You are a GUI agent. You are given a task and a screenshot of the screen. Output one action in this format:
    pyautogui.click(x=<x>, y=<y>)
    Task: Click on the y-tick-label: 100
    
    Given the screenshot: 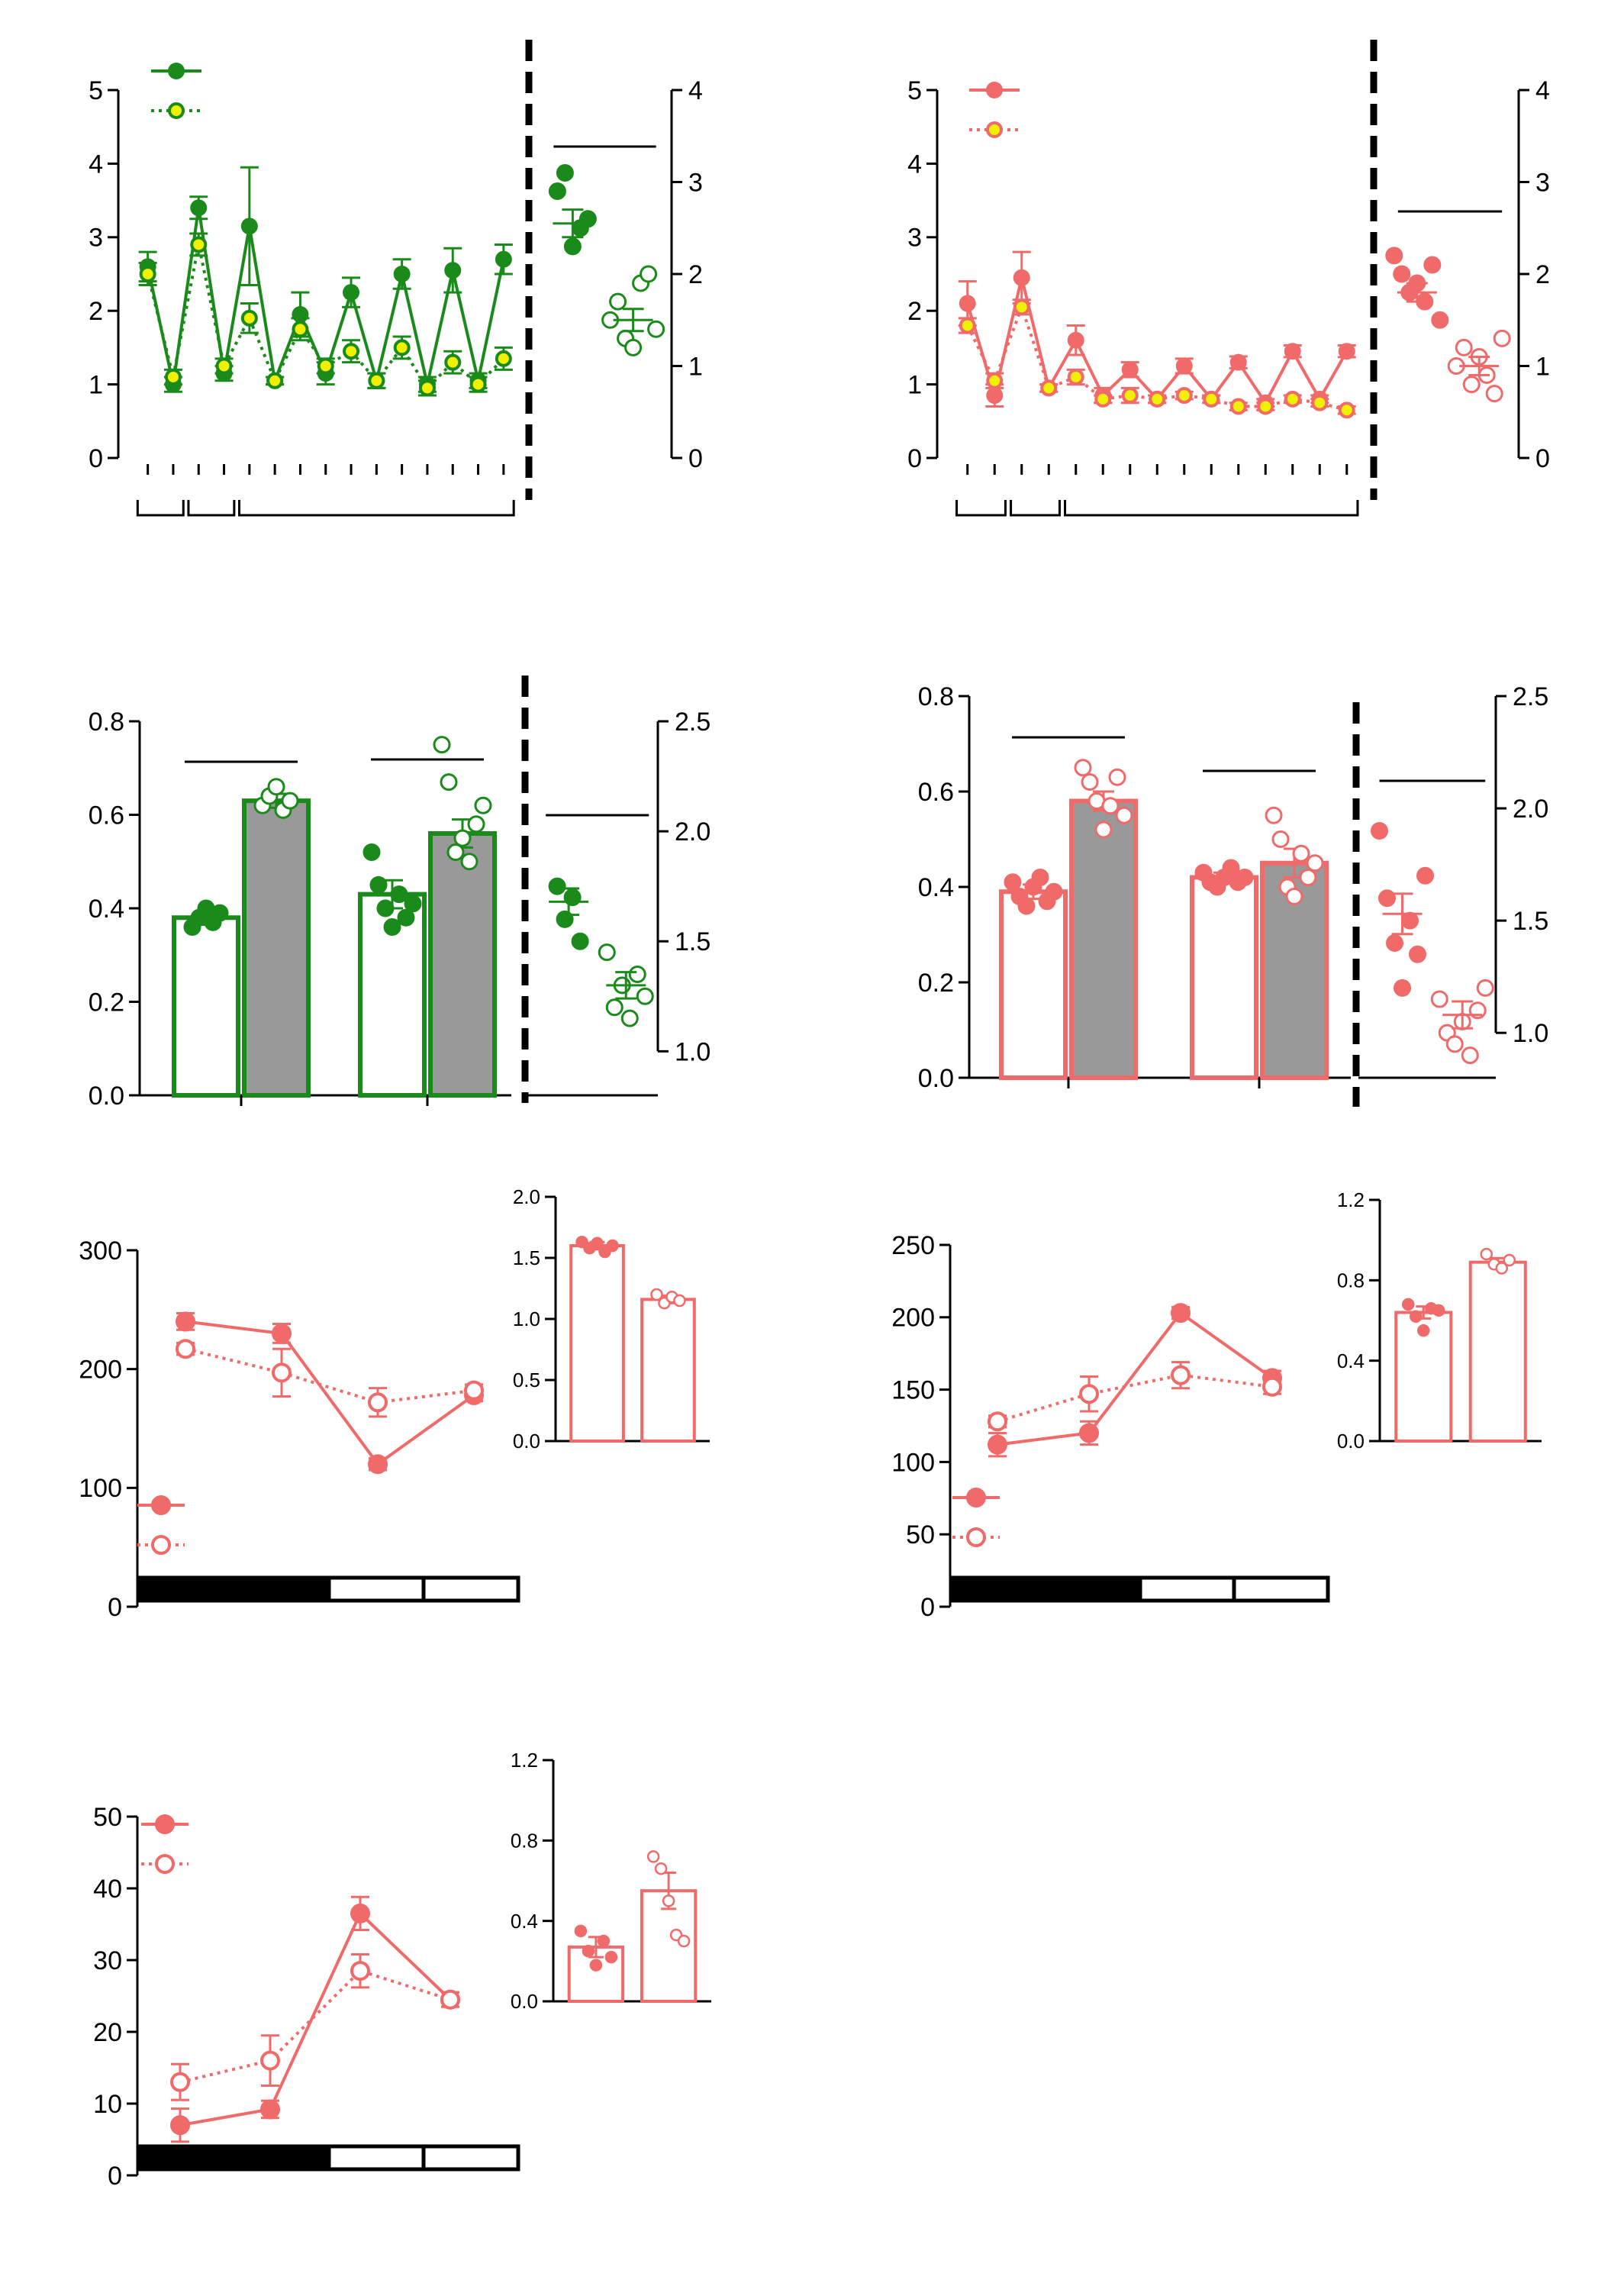 What is the action you would take?
    pyautogui.click(x=100, y=1488)
    